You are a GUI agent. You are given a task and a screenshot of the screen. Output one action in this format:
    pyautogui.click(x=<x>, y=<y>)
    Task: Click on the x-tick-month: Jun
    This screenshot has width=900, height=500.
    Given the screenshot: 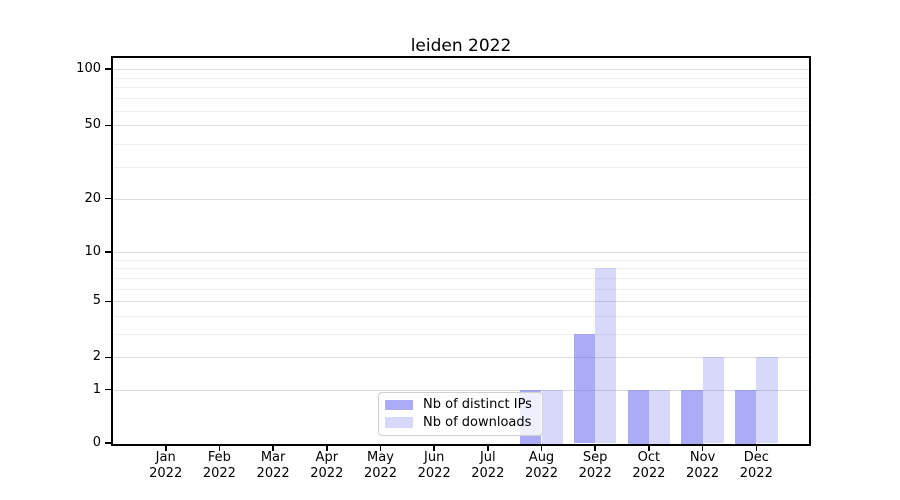 What is the action you would take?
    pyautogui.click(x=434, y=457)
    